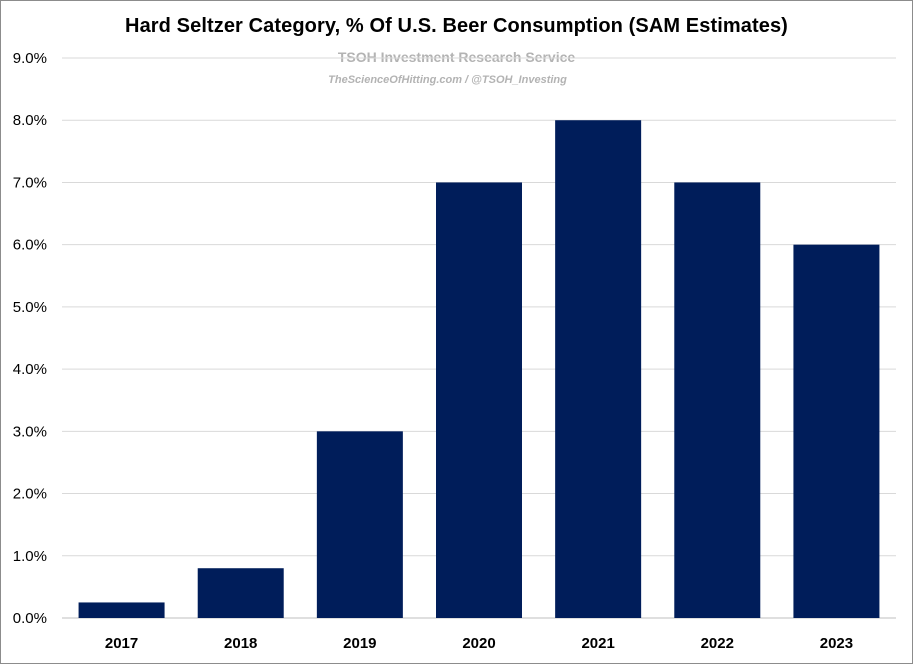 The image size is (913, 664). What do you see at coordinates (30, 338) in the screenshot?
I see `y-axis-ticks: 0.0% 1.0% 2.0% 3.0% 4.0% 5.0% 6.0% 7.0% 8.0% 9.0%` at bounding box center [30, 338].